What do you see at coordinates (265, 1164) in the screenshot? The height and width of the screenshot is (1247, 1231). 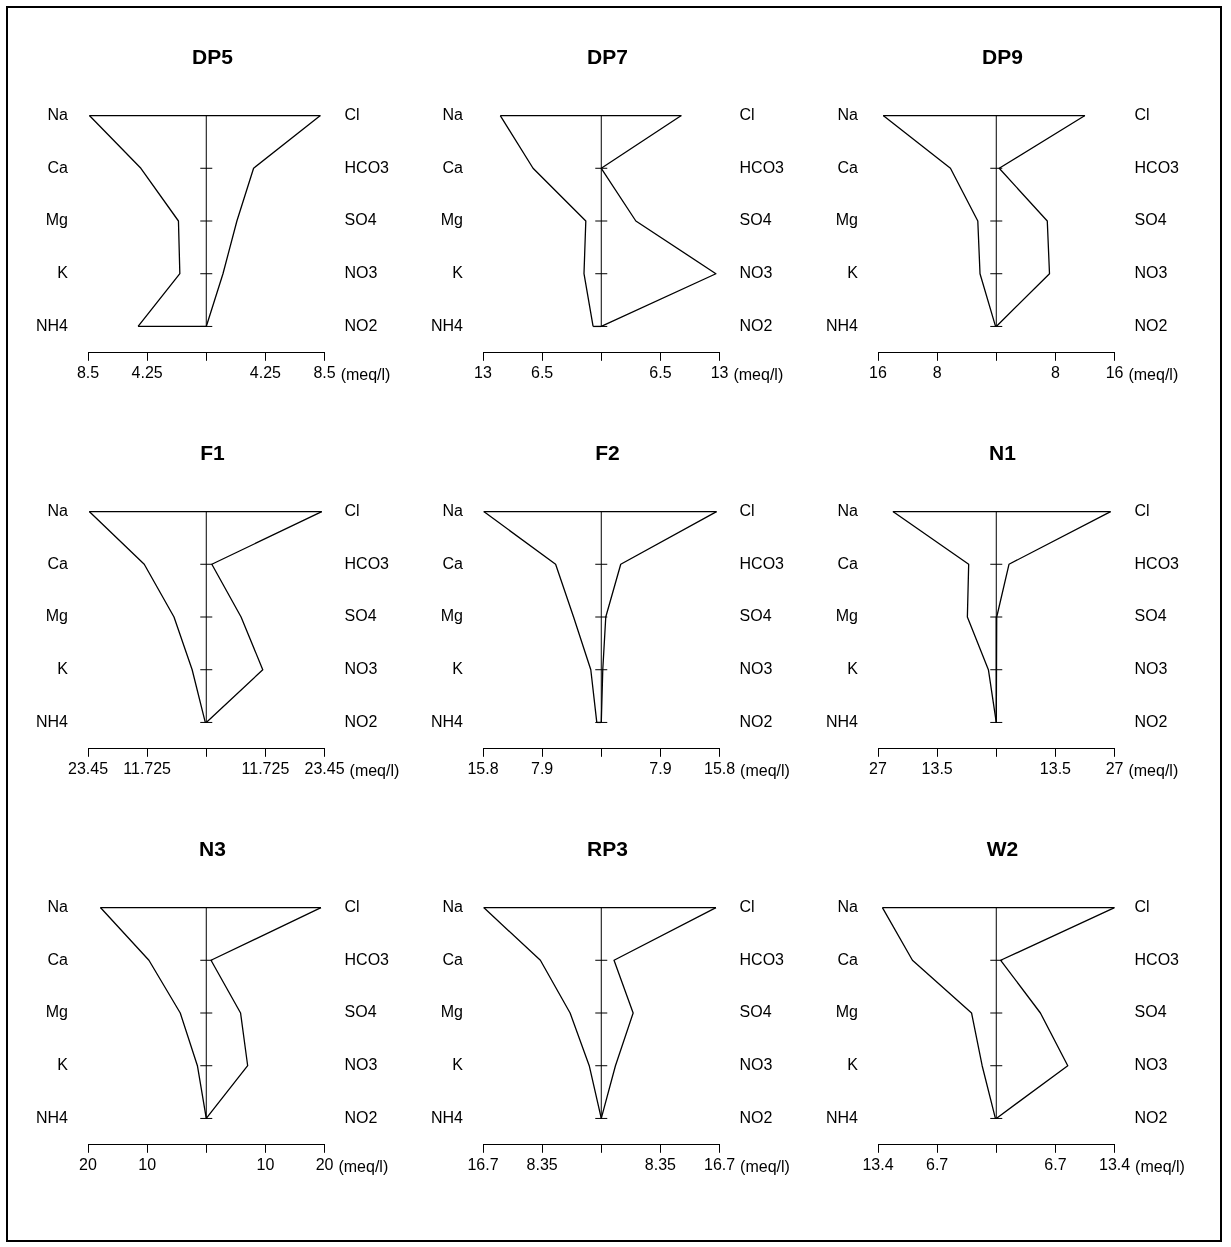 I see `x-tick-label: 10` at bounding box center [265, 1164].